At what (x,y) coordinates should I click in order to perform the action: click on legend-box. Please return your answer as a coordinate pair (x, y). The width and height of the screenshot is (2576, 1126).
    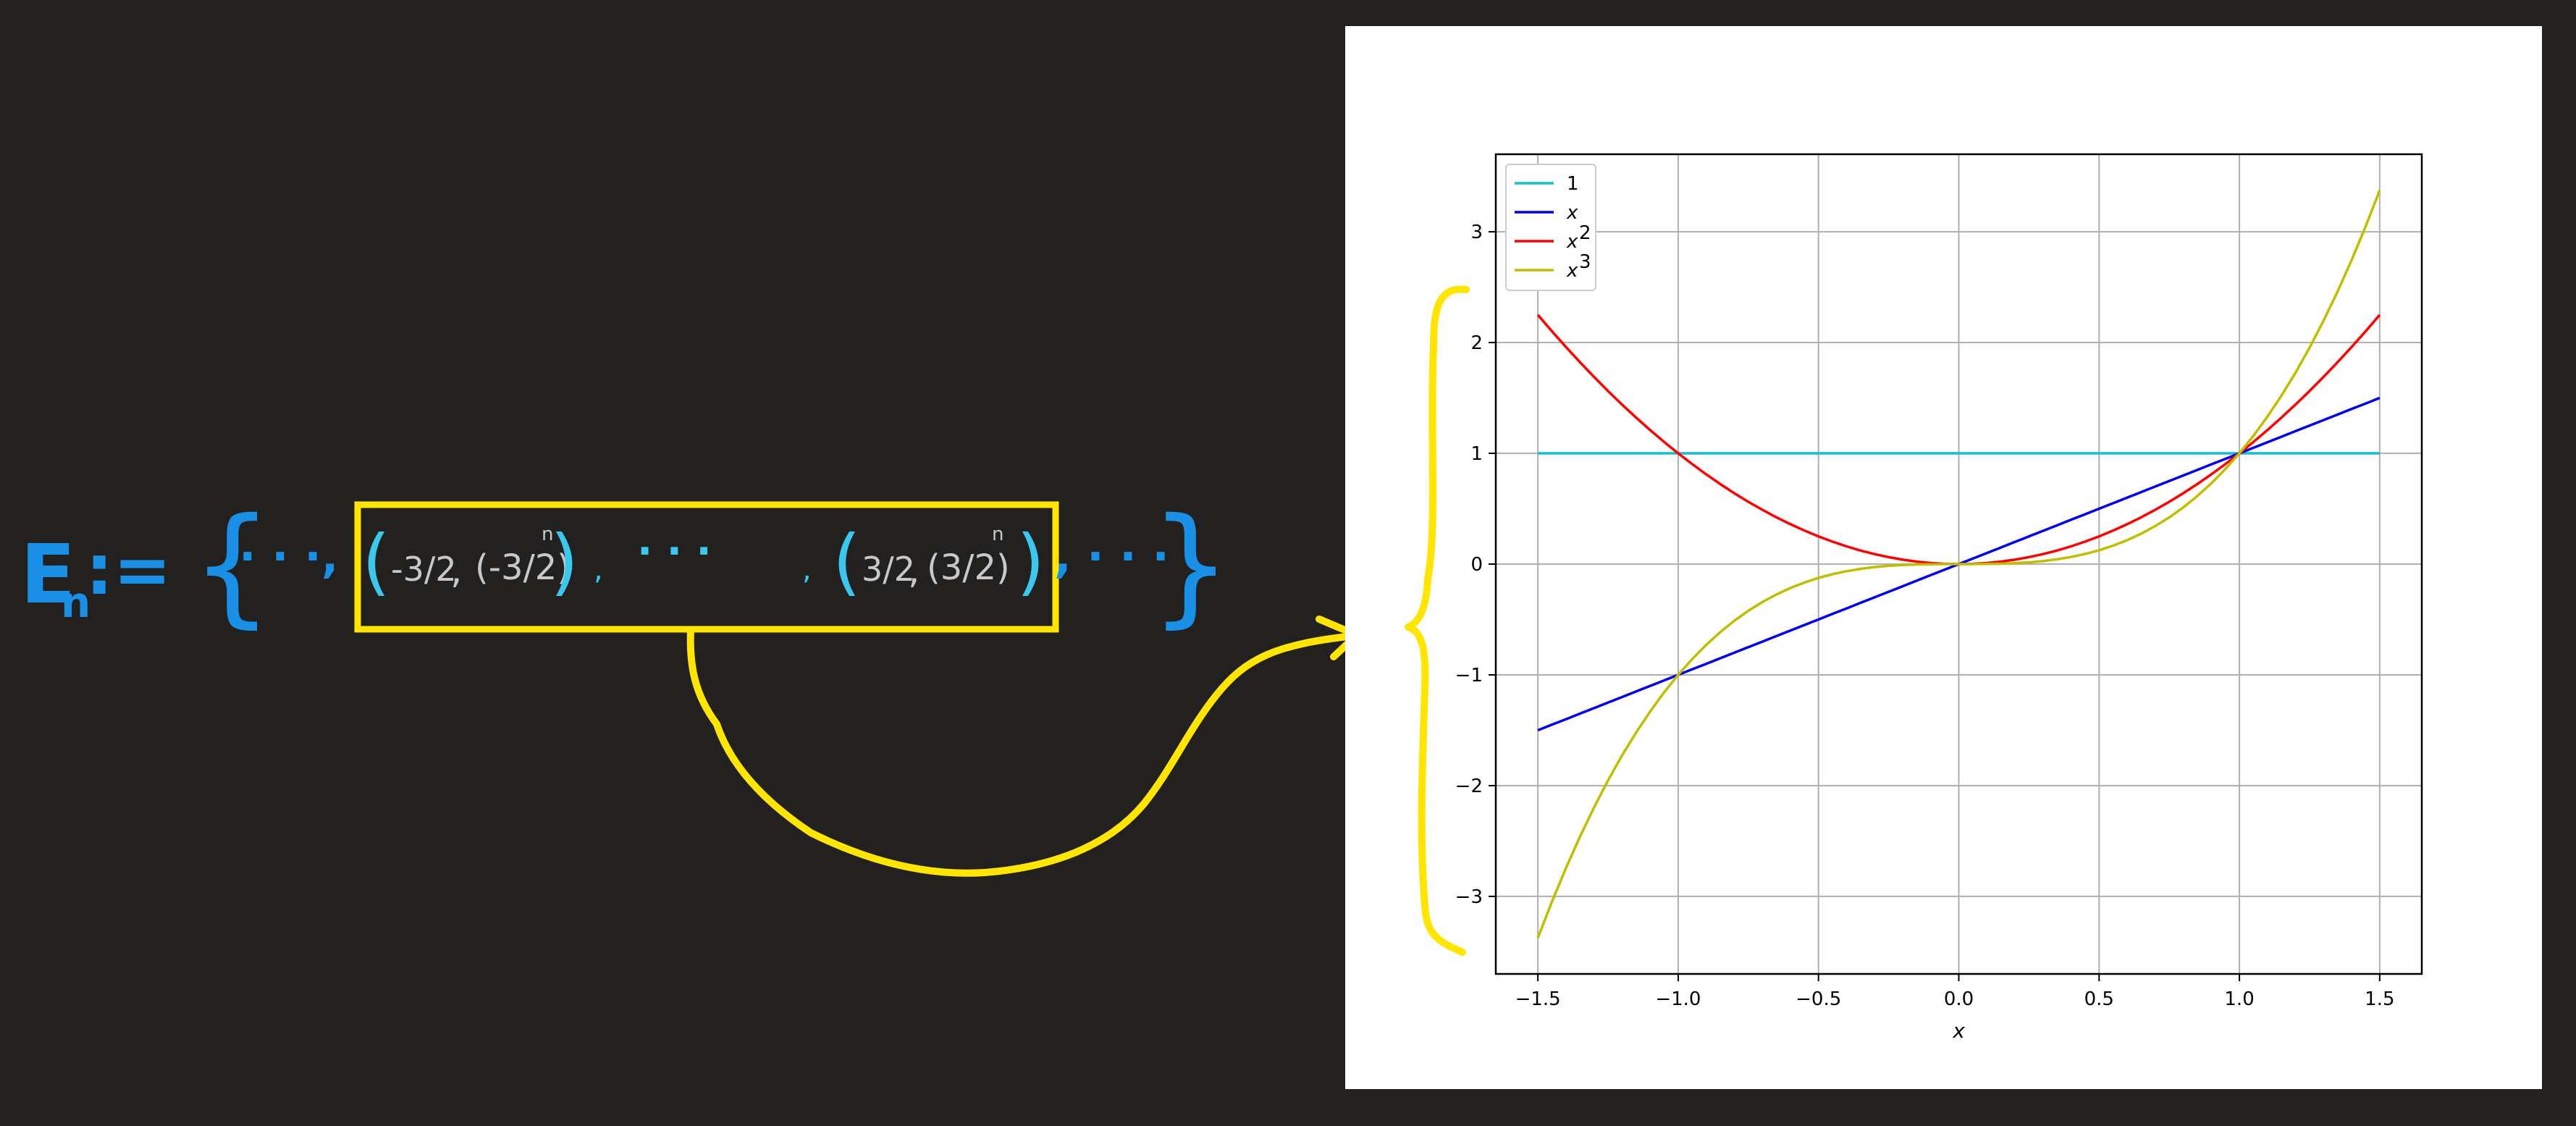
    Looking at the image, I should click on (1550, 227).